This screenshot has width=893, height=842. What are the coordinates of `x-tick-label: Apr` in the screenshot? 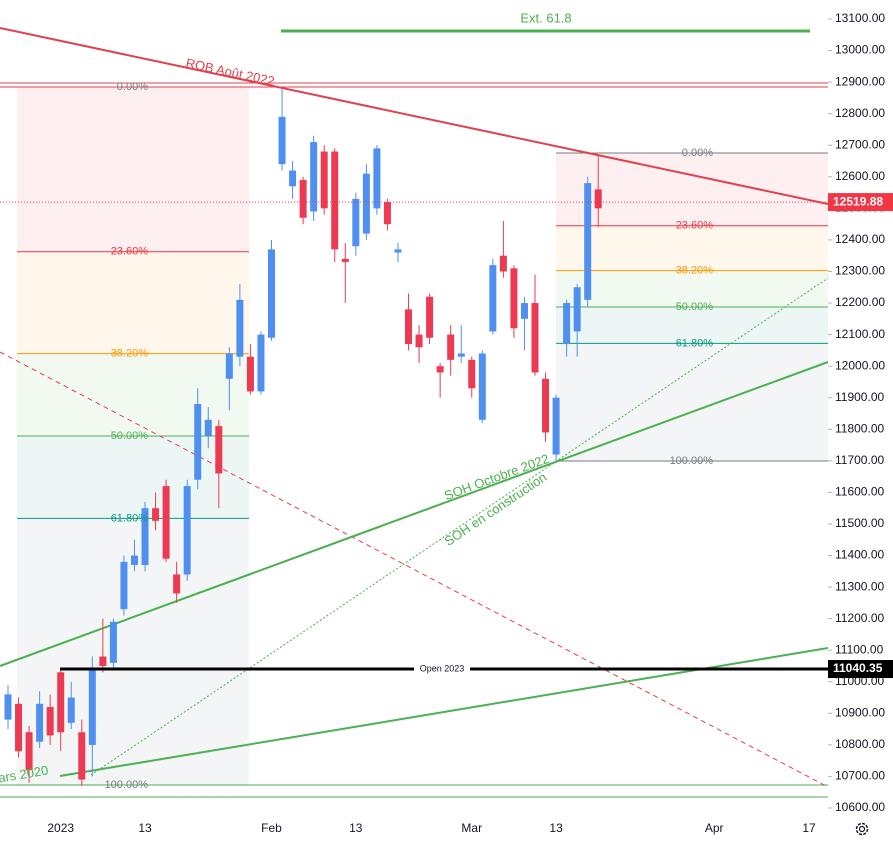 It's located at (714, 828).